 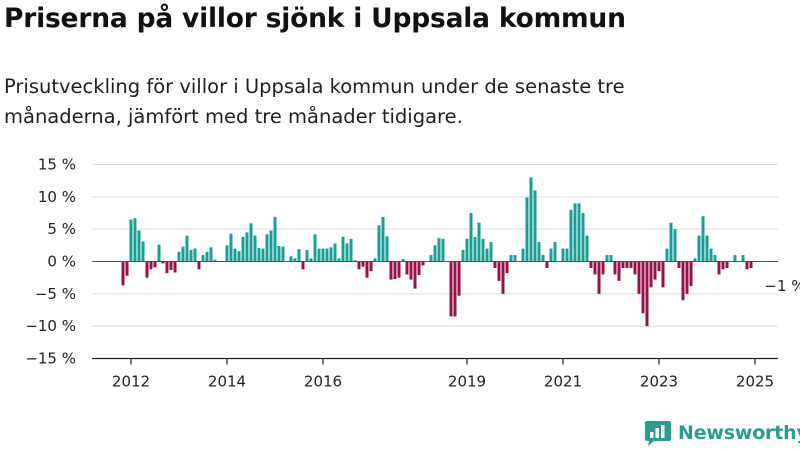 What do you see at coordinates (131, 382) in the screenshot?
I see `x-tick-label: 2012` at bounding box center [131, 382].